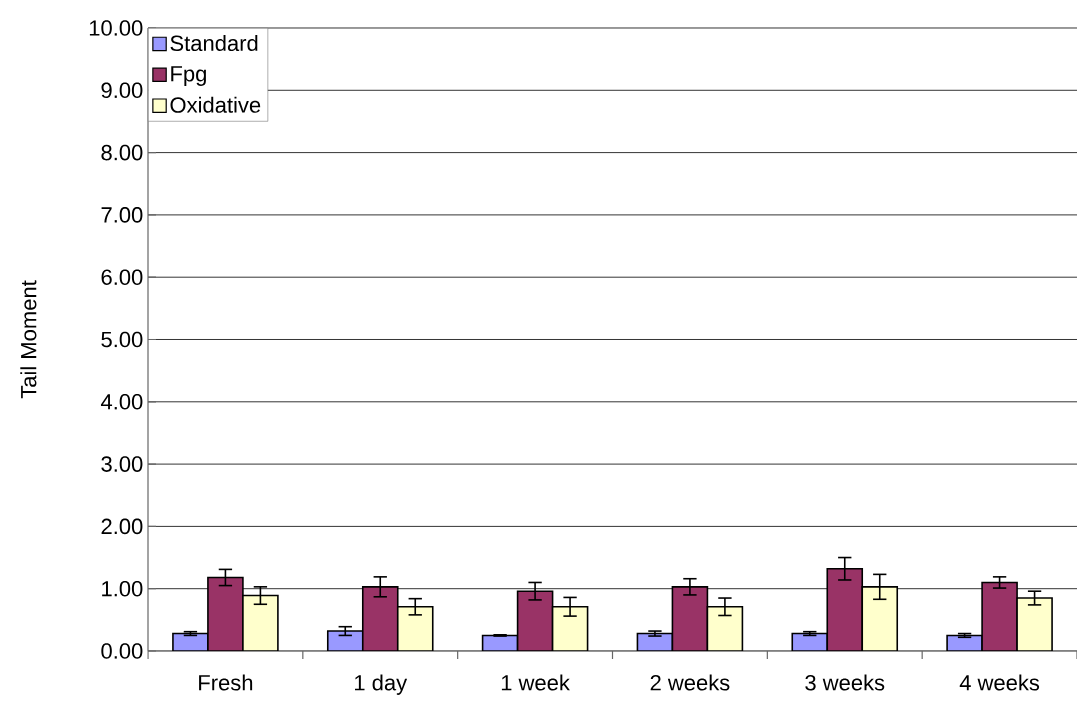 The image size is (1077, 704). What do you see at coordinates (122, 215) in the screenshot?
I see `y-tick-label: 7.00` at bounding box center [122, 215].